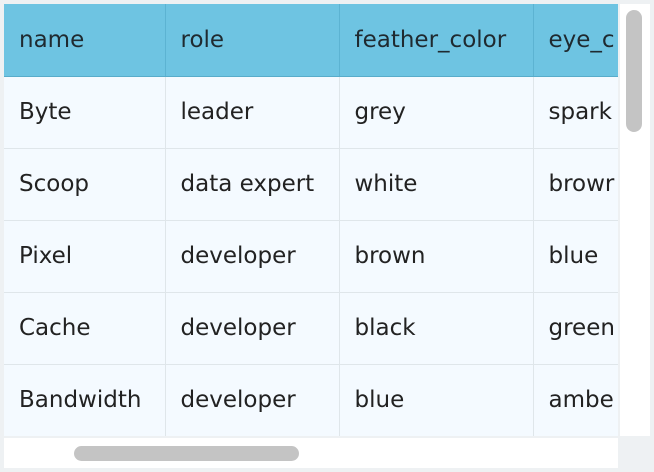 The width and height of the screenshot is (654, 472). Describe the element at coordinates (575, 400) in the screenshot. I see `table-cell: ambe` at that location.